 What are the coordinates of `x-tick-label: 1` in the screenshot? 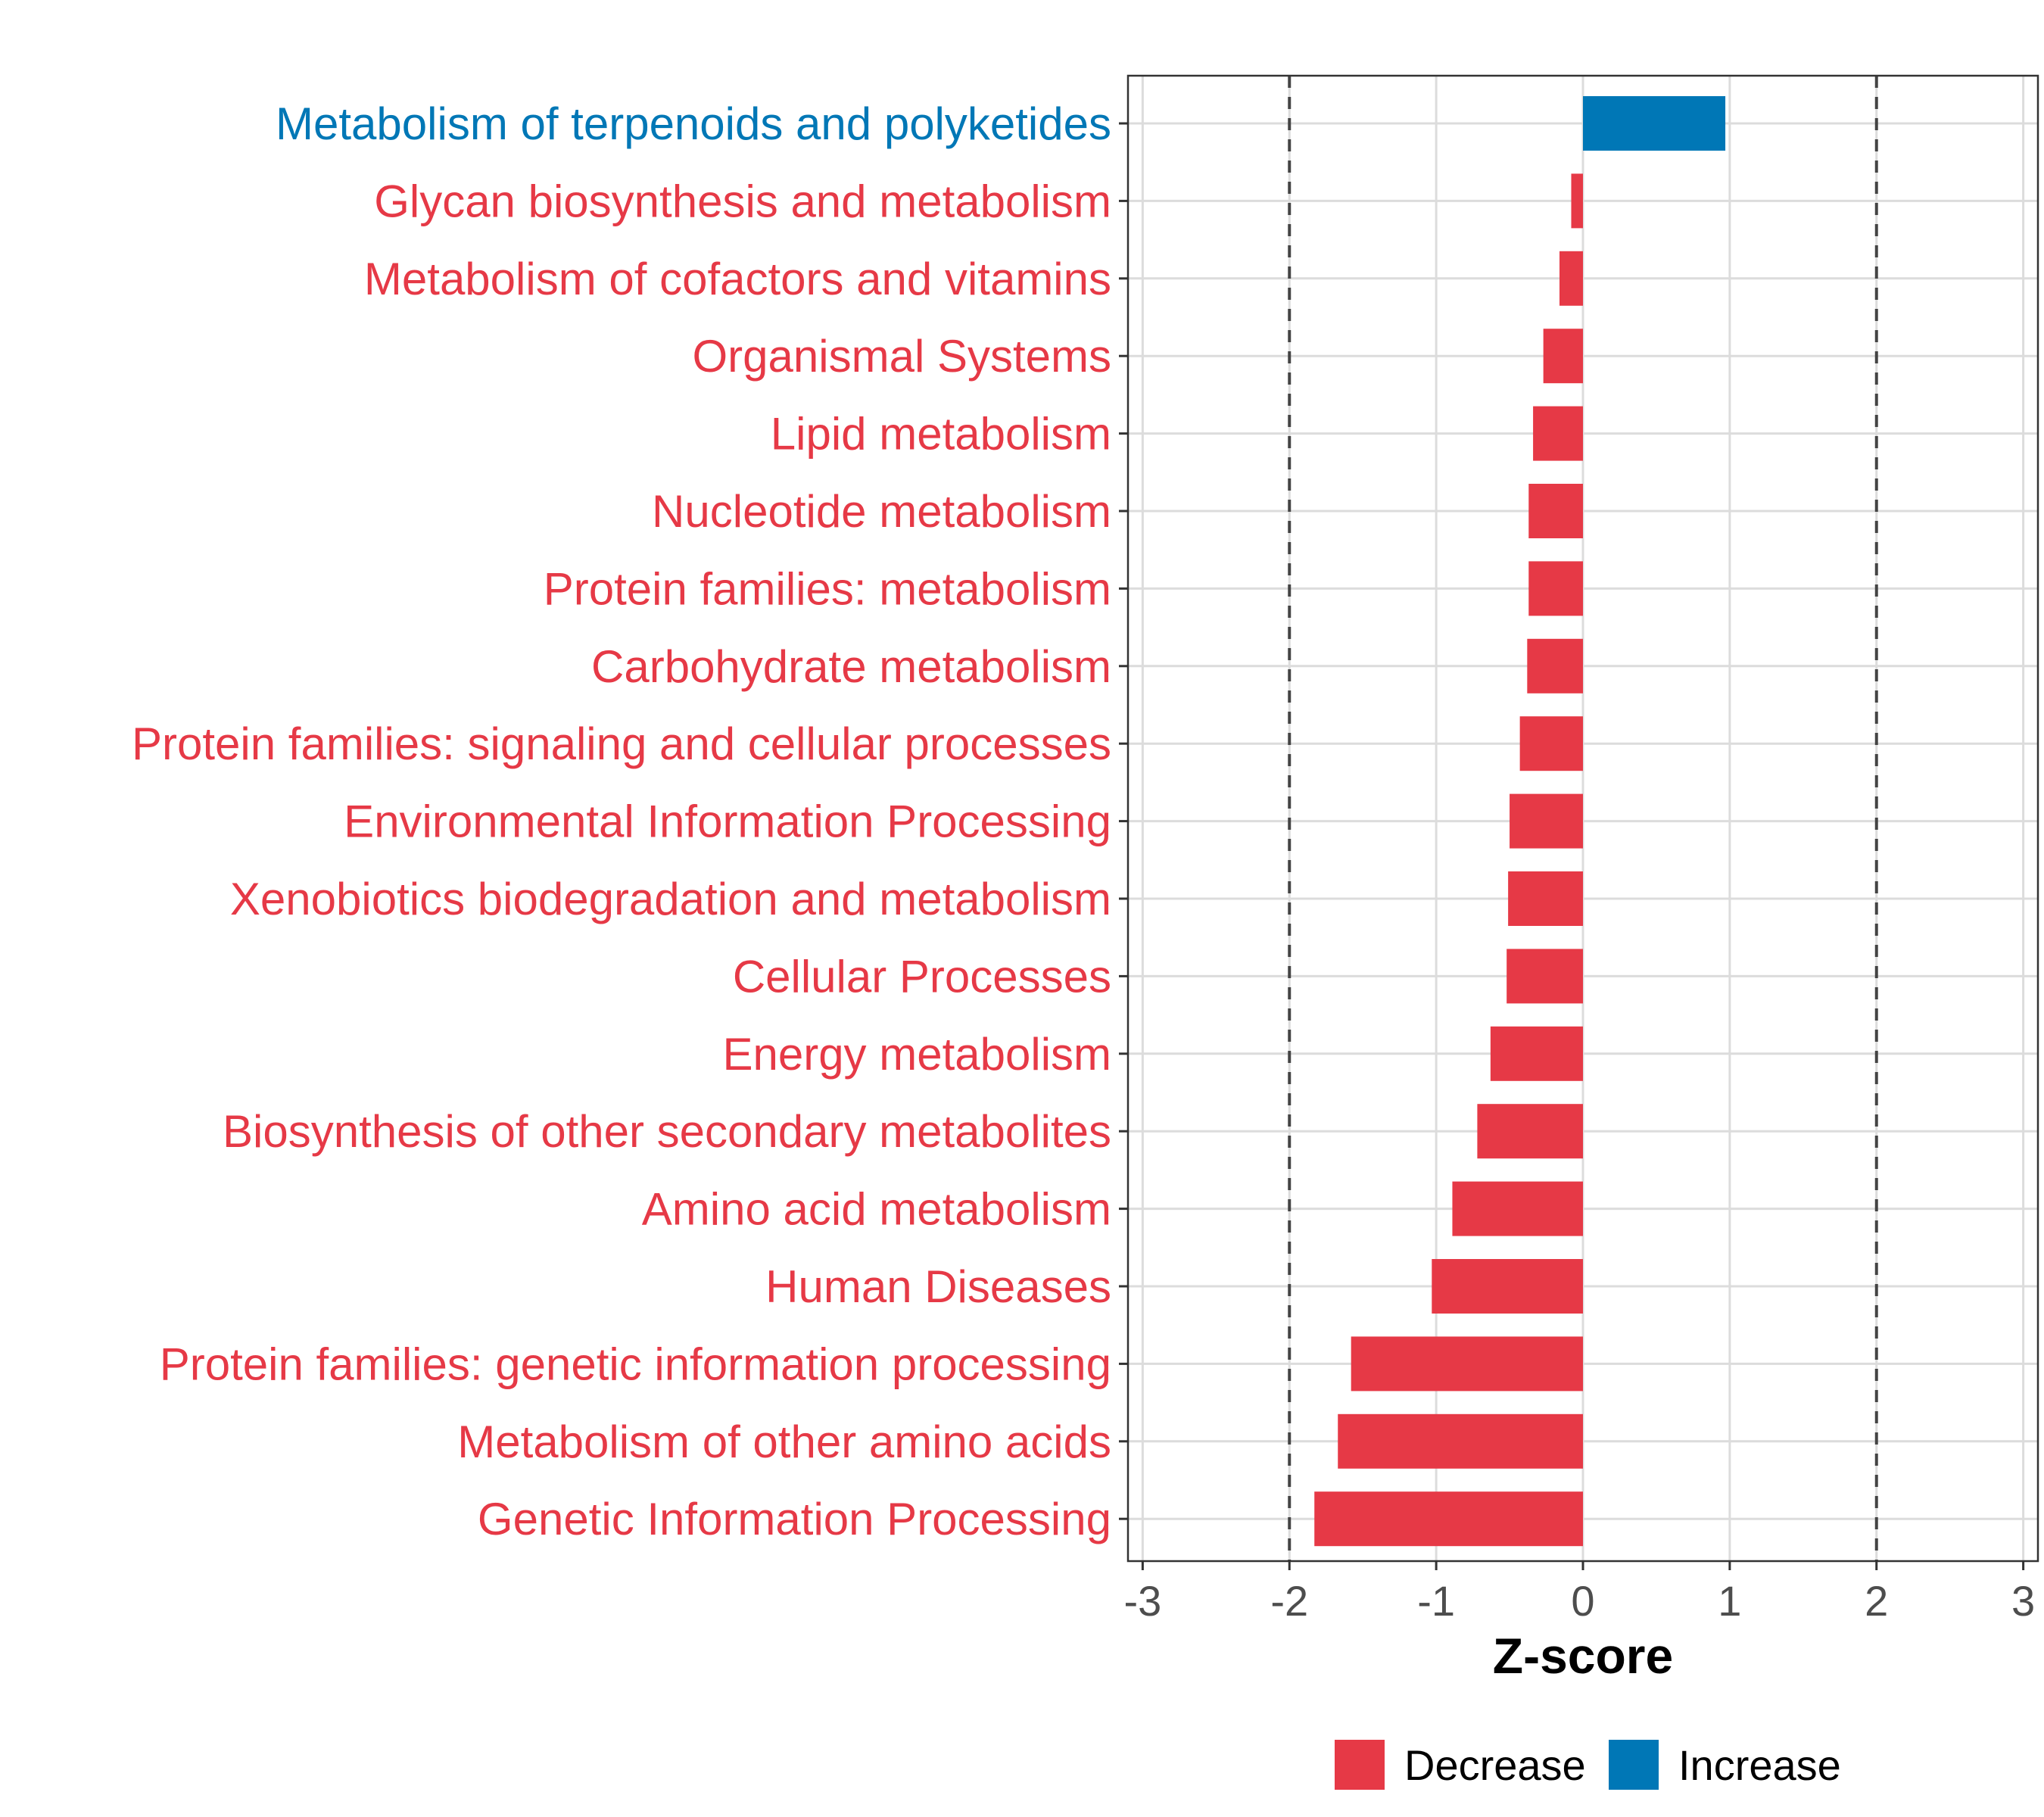 It's located at (1729, 1601).